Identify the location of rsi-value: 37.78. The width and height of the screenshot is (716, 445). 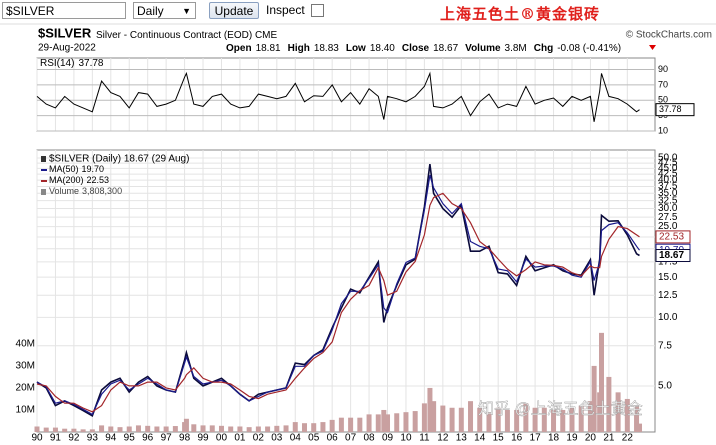
(90, 63).